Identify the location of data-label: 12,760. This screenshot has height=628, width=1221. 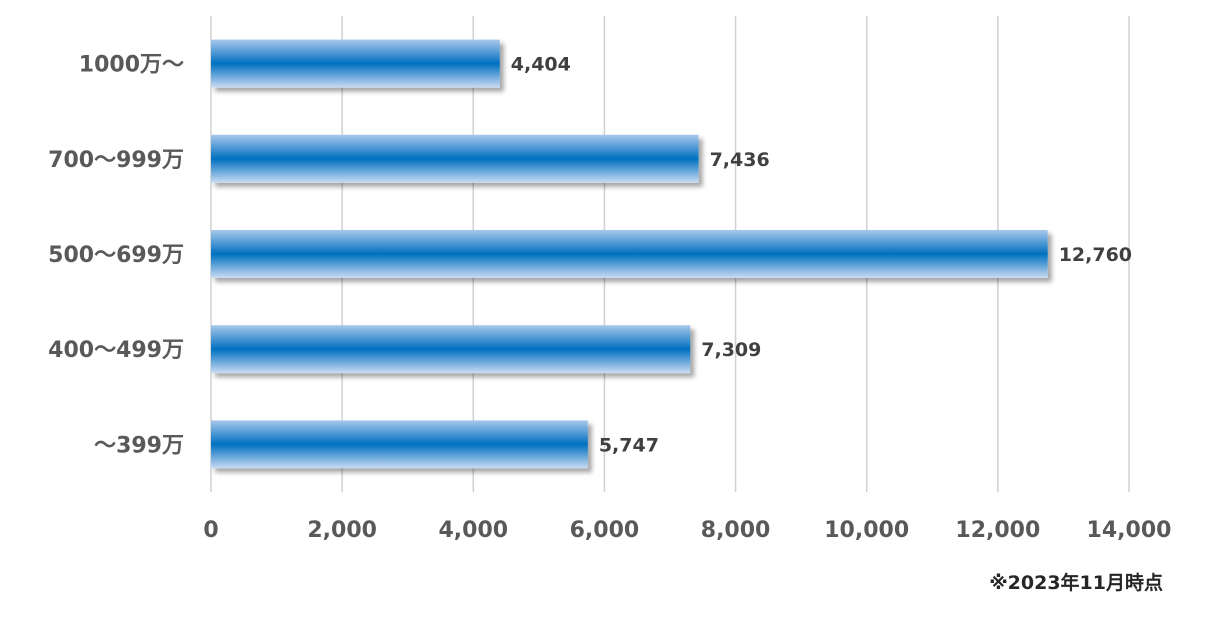
(1095, 255).